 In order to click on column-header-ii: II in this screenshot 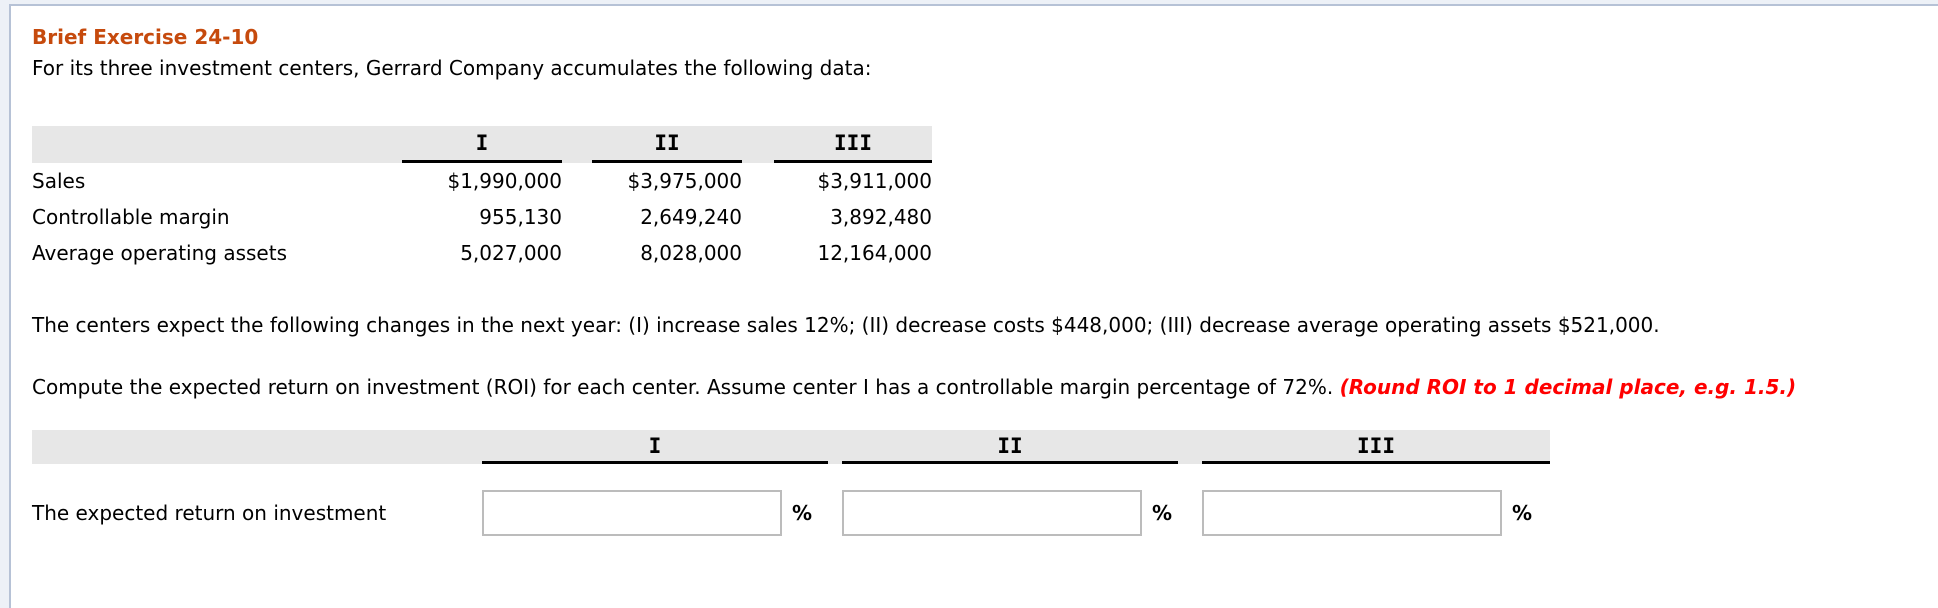, I will do `click(667, 144)`.